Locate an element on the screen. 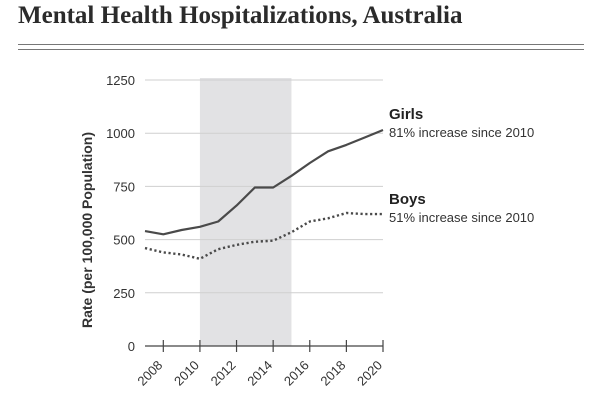 This screenshot has height=406, width=602. series-annotation-boys: 51% increase since 2010 is located at coordinates (461, 217).